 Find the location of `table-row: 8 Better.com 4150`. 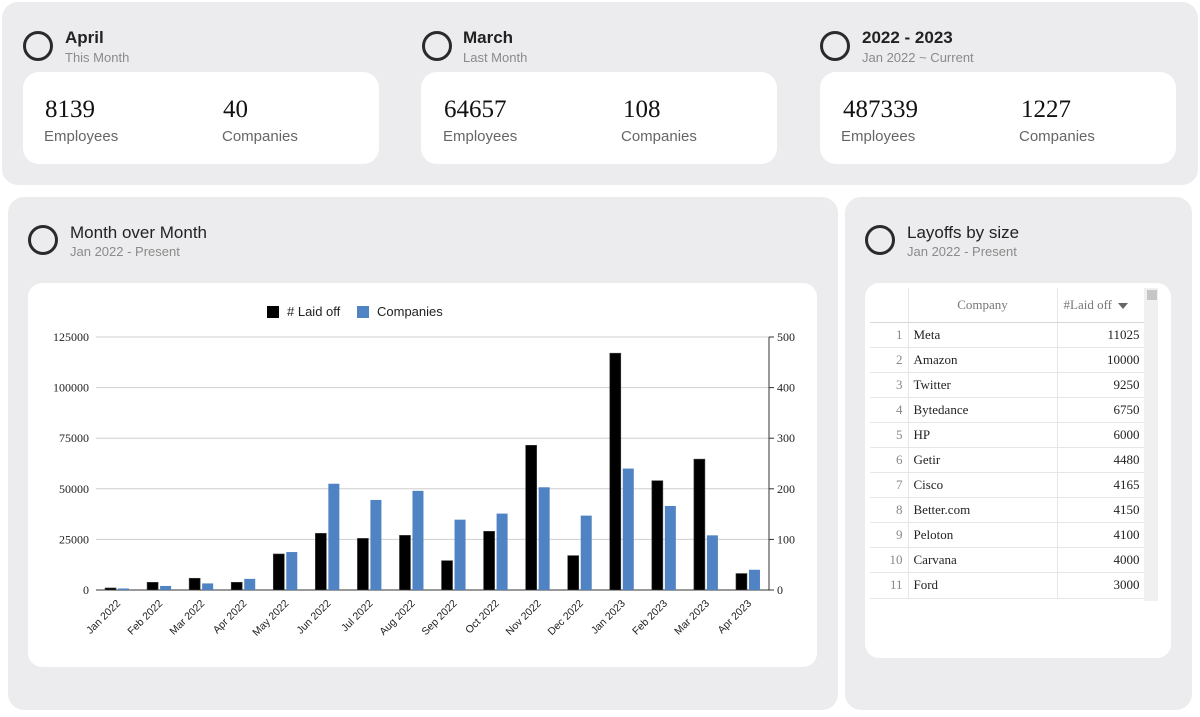

table-row: 8 Better.com 4150 is located at coordinates (1007, 510).